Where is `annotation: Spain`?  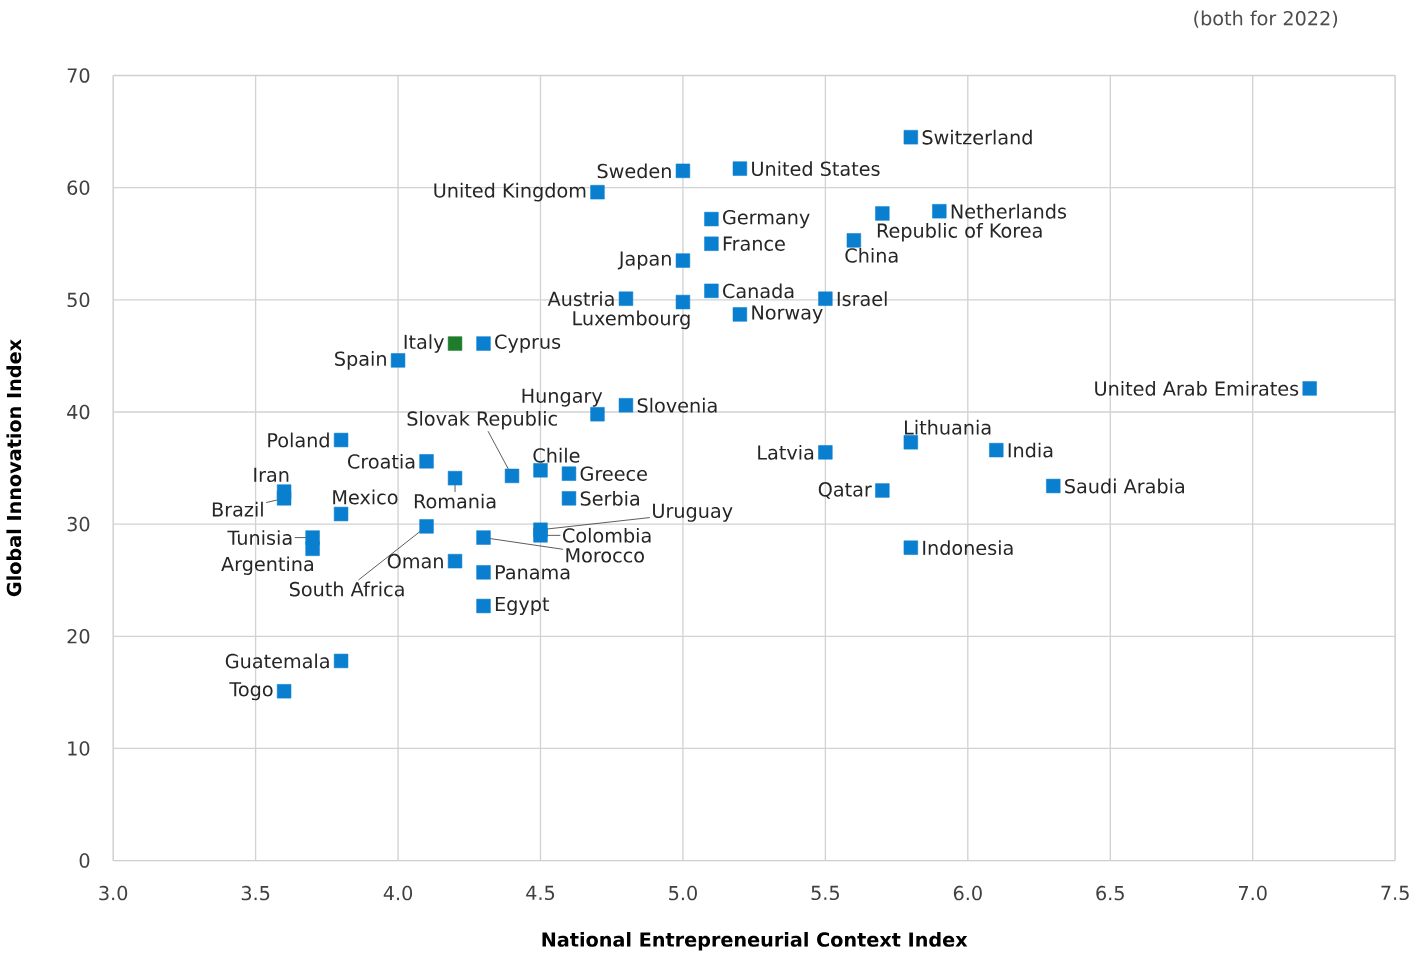 annotation: Spain is located at coordinates (360, 360).